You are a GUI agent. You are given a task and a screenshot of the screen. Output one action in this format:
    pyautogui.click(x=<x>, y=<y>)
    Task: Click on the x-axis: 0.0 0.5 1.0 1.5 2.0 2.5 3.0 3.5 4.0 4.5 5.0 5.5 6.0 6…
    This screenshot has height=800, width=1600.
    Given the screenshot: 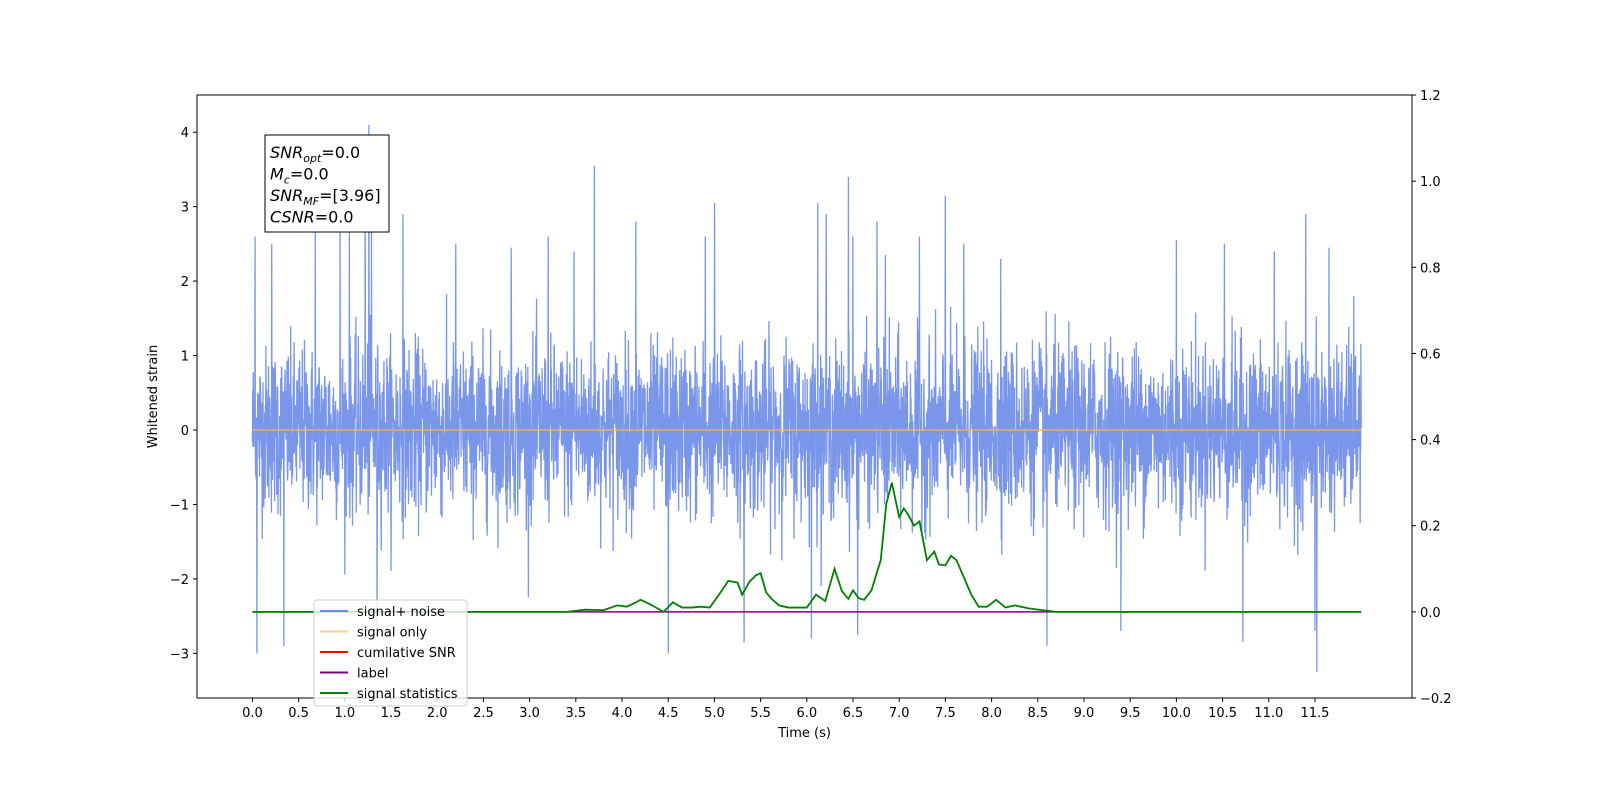 What is the action you would take?
    pyautogui.click(x=785, y=709)
    